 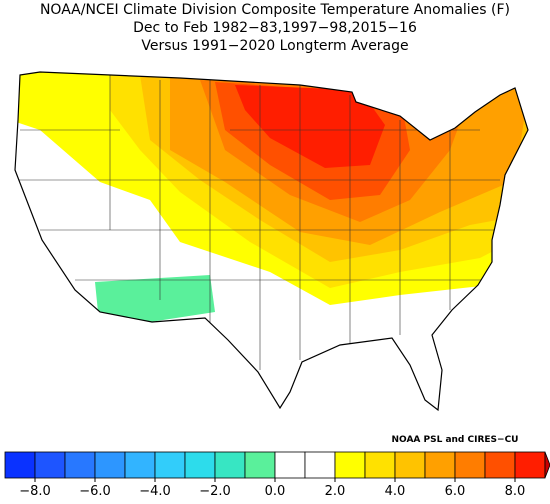 What do you see at coordinates (455, 491) in the screenshot?
I see `tick-label: 6.0` at bounding box center [455, 491].